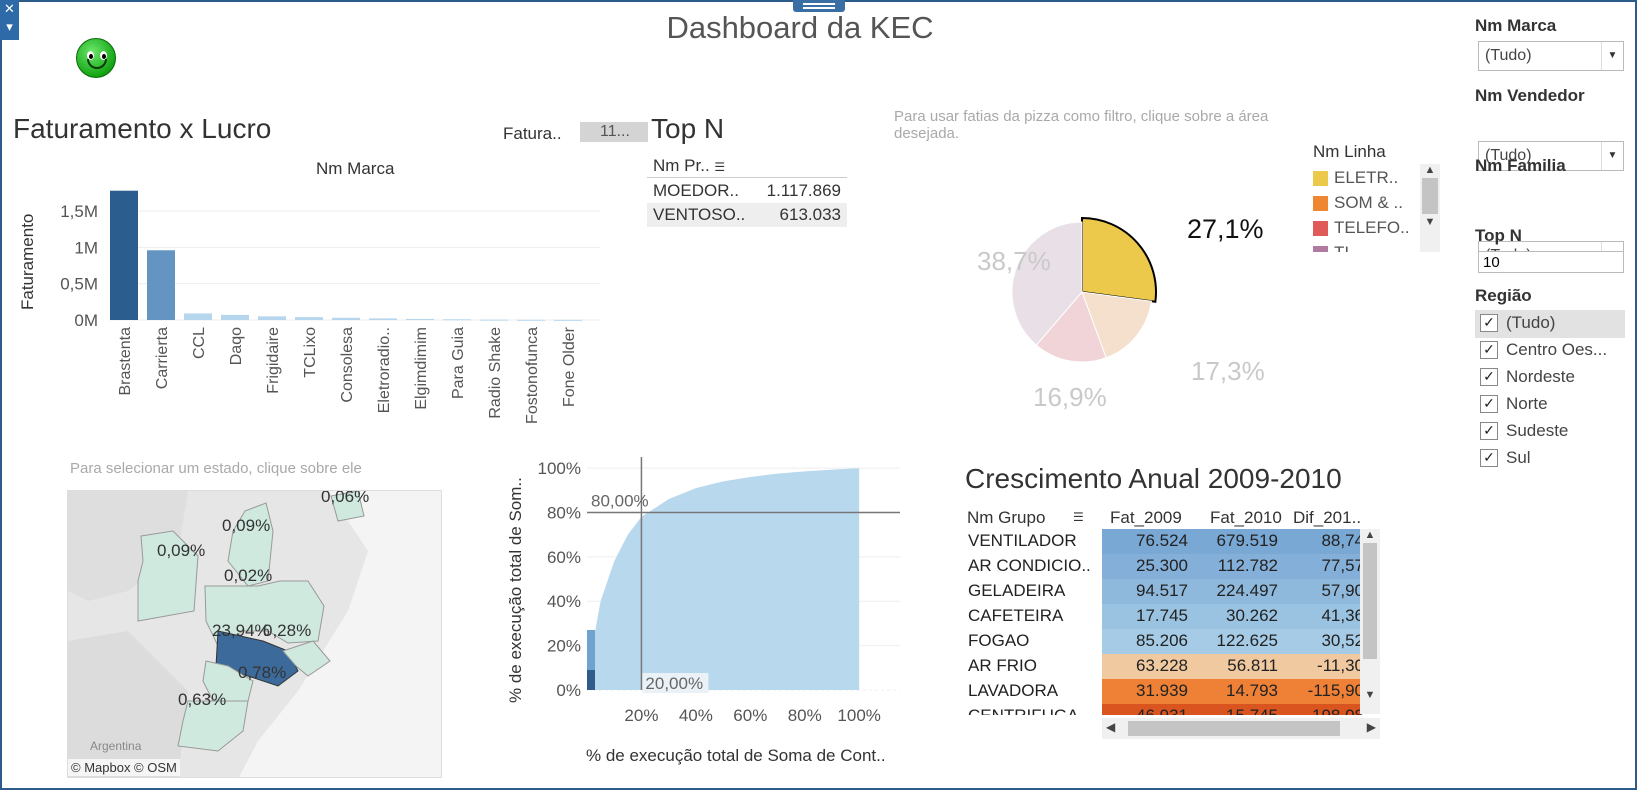 The width and height of the screenshot is (1637, 790). I want to click on x-tick-label: 80%, so click(805, 715).